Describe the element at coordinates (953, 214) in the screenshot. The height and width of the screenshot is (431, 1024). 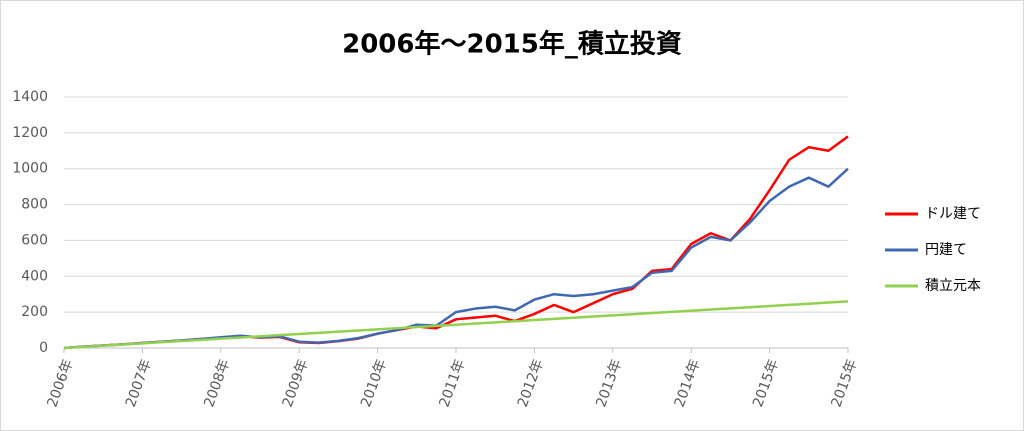
I see `legend-label: ドル建て` at that location.